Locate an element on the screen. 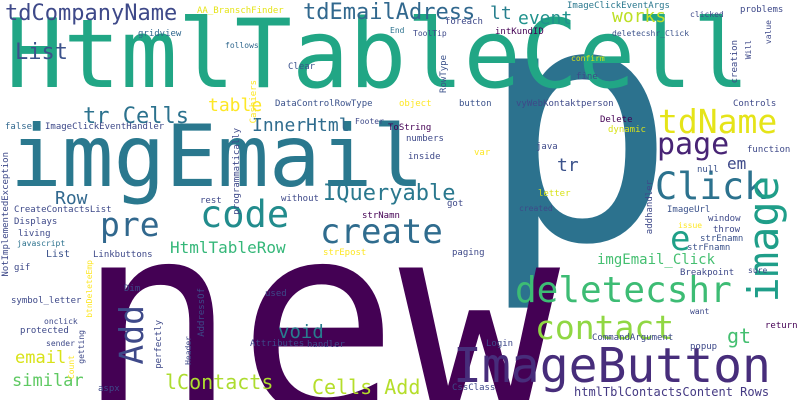 The height and width of the screenshot is (400, 800). word-htmltblcontactscontent-rows: htmlTblContactsContent Rows is located at coordinates (672, 392).